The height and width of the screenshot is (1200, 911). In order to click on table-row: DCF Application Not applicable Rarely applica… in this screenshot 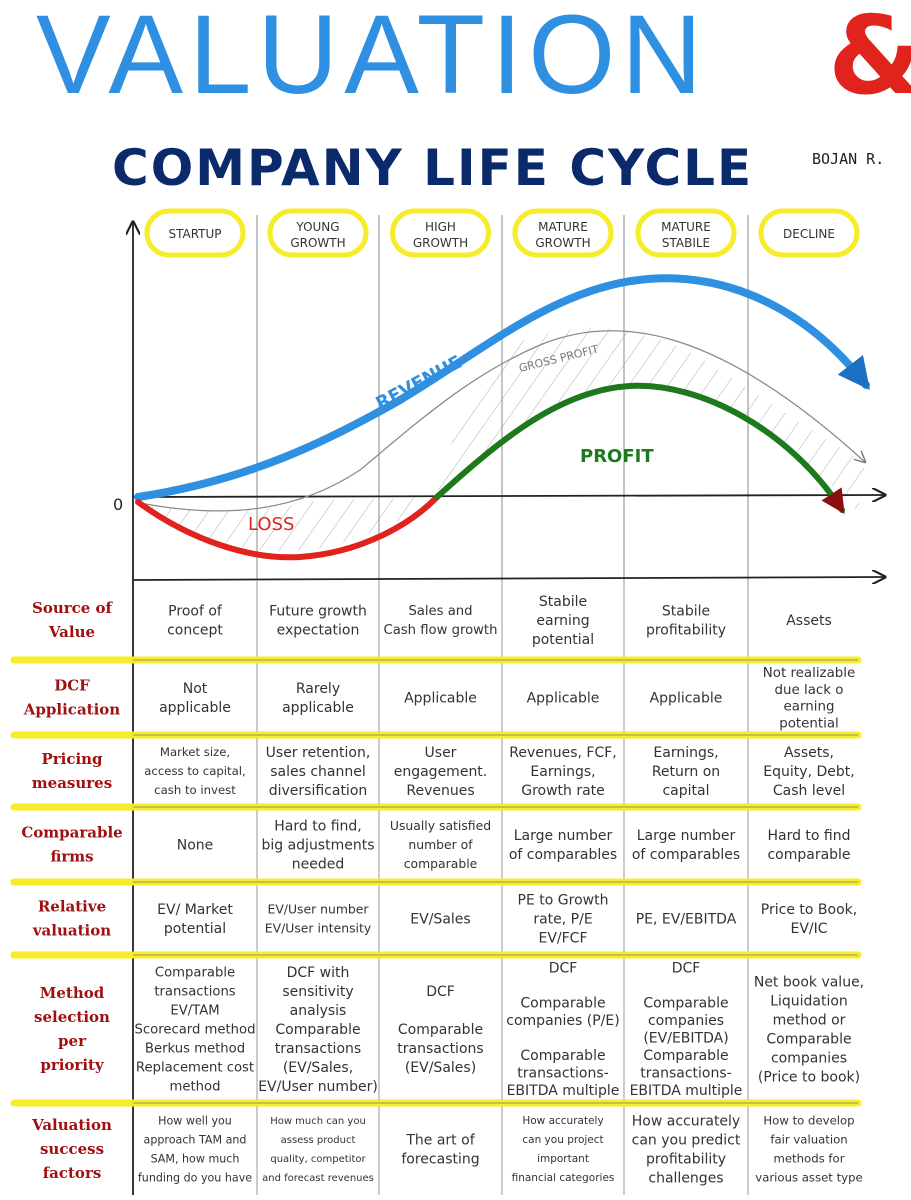, I will do `click(439, 698)`.